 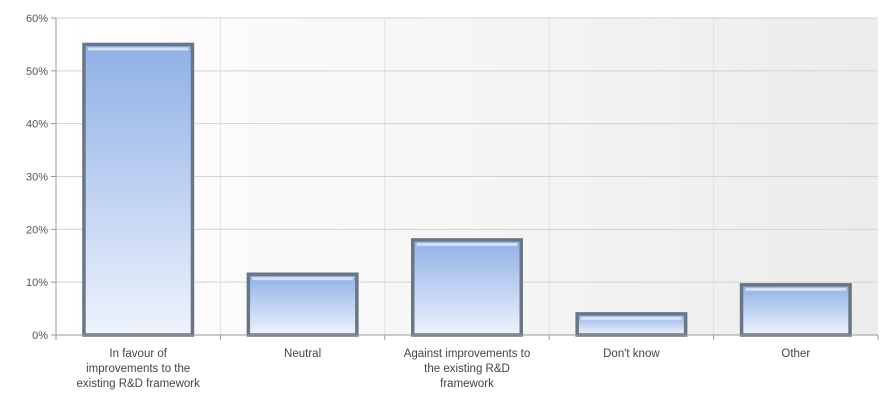 I want to click on y-tick-label: 20%, so click(x=37, y=230).